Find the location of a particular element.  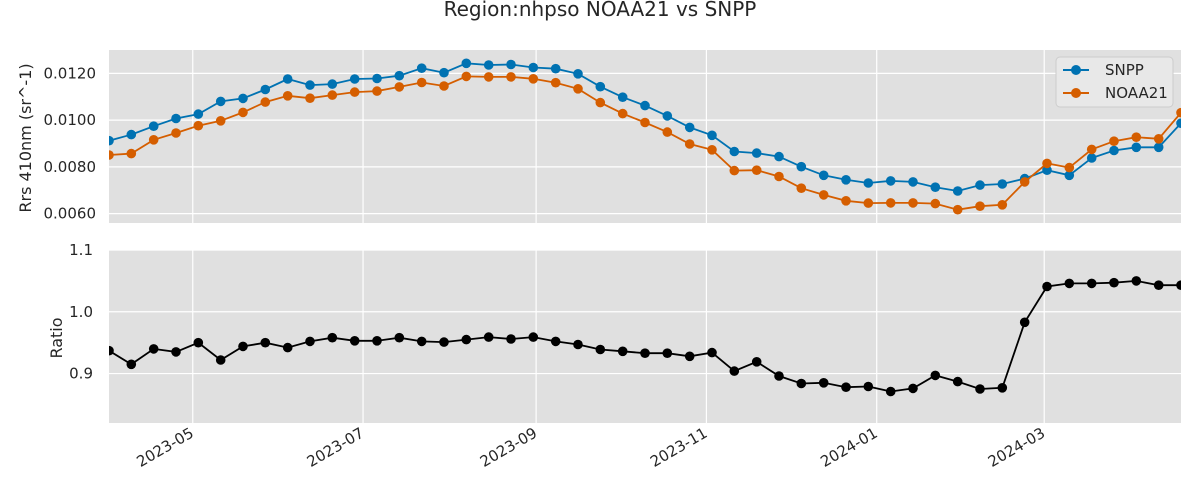

bottom-y-axis-label: Ratio is located at coordinates (56, 337).